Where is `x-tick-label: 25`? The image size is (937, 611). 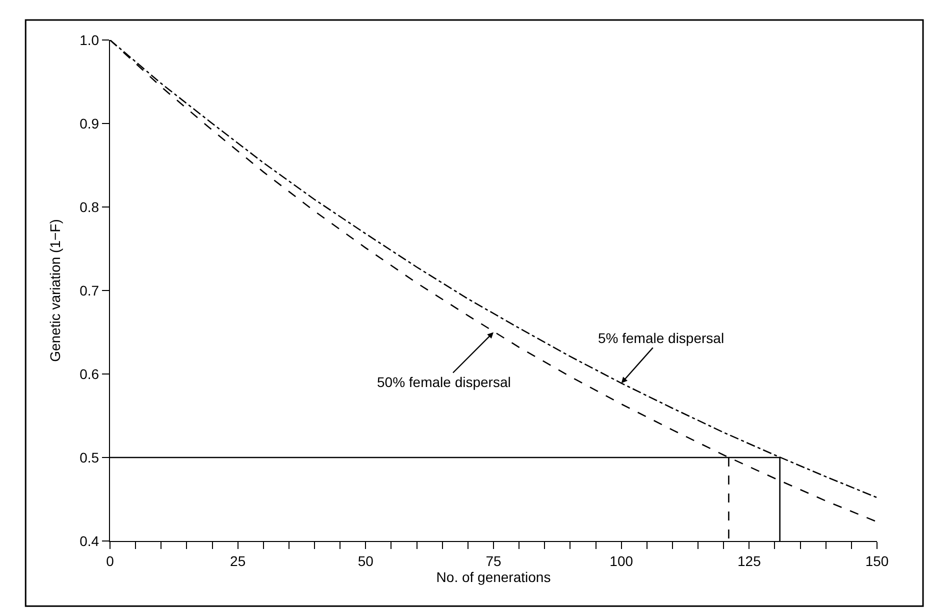
x-tick-label: 25 is located at coordinates (238, 560).